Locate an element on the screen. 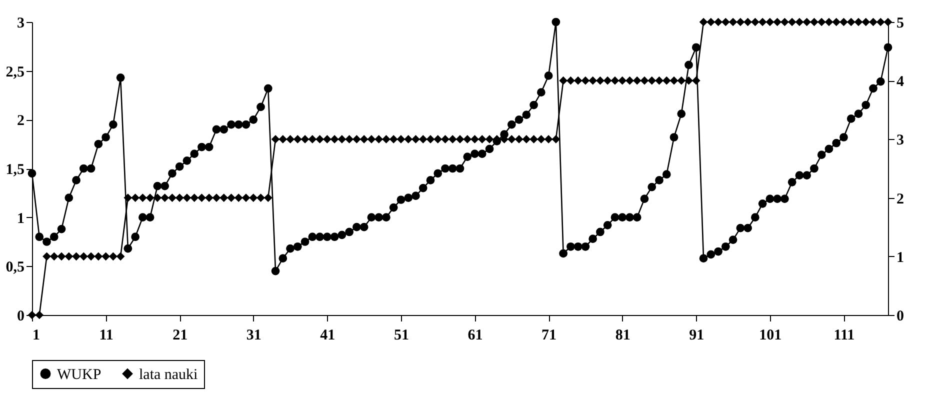  x-tick-label: 1 is located at coordinates (36, 336).